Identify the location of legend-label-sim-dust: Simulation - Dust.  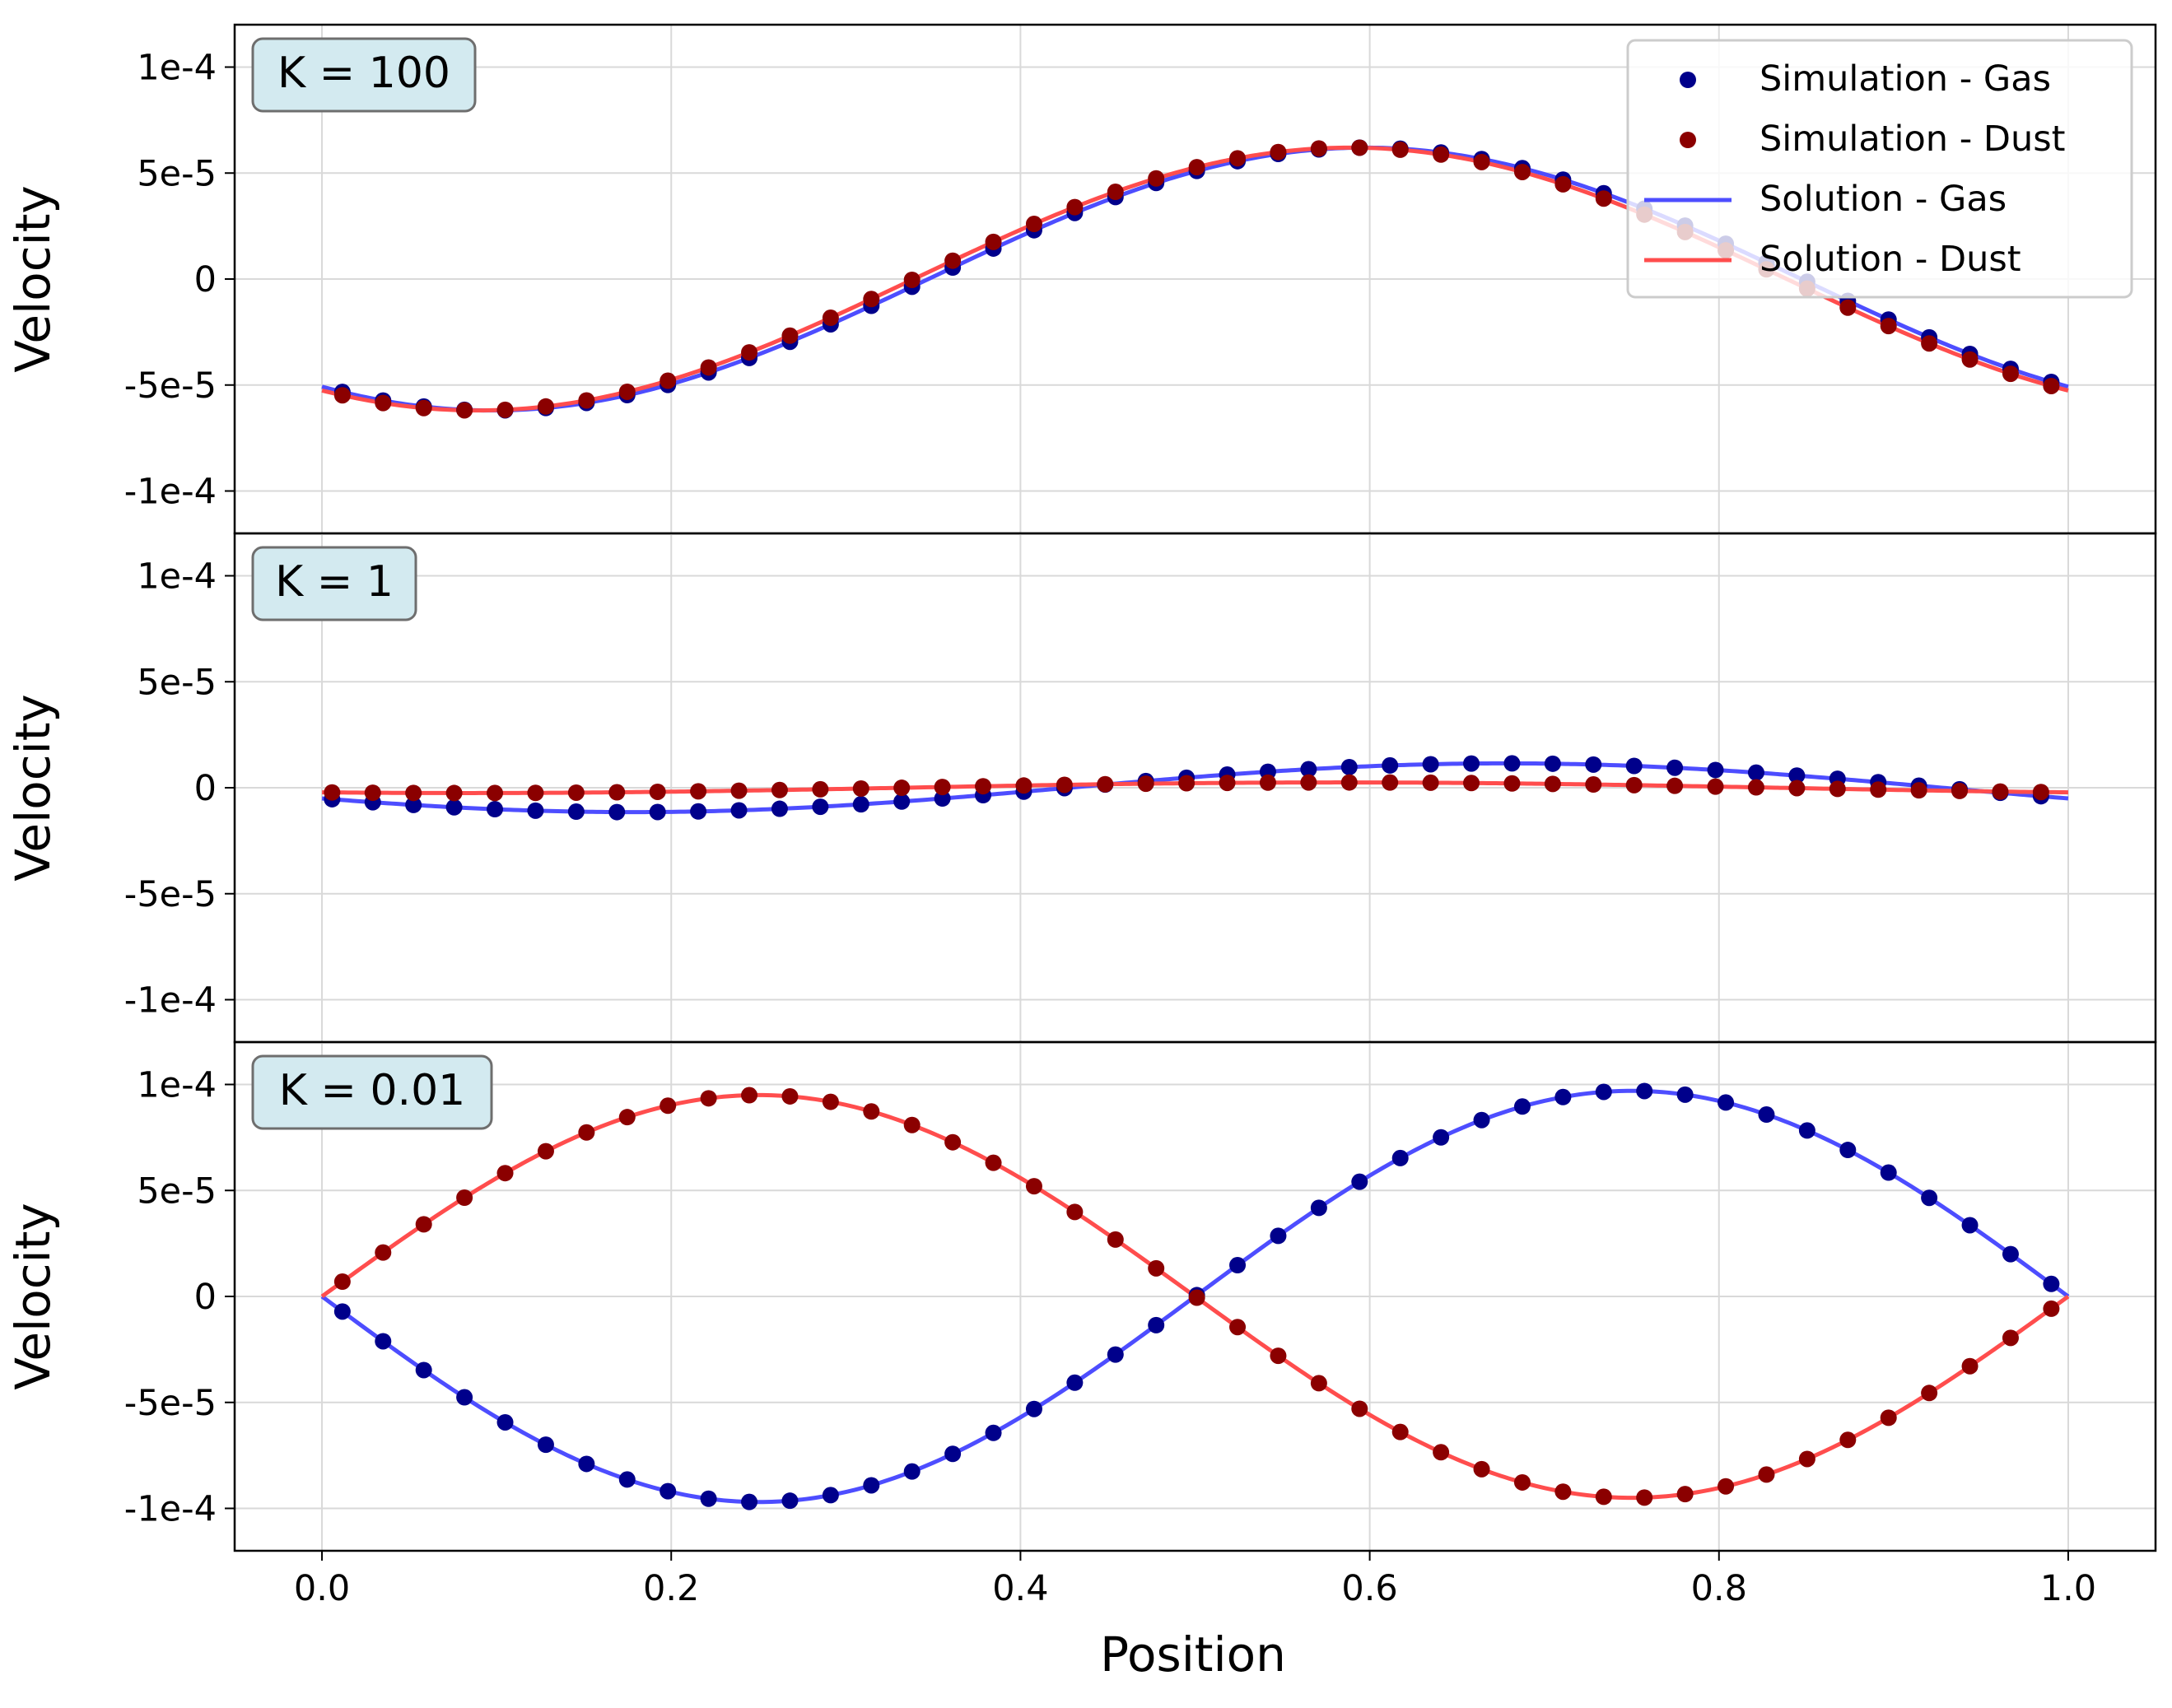
(1913, 139).